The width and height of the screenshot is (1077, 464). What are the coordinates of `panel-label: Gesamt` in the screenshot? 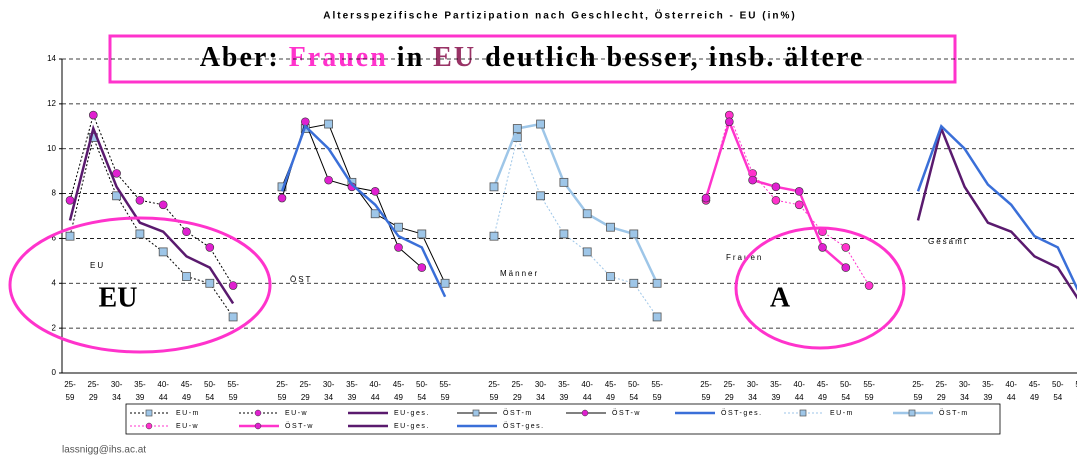 It's located at (948, 241).